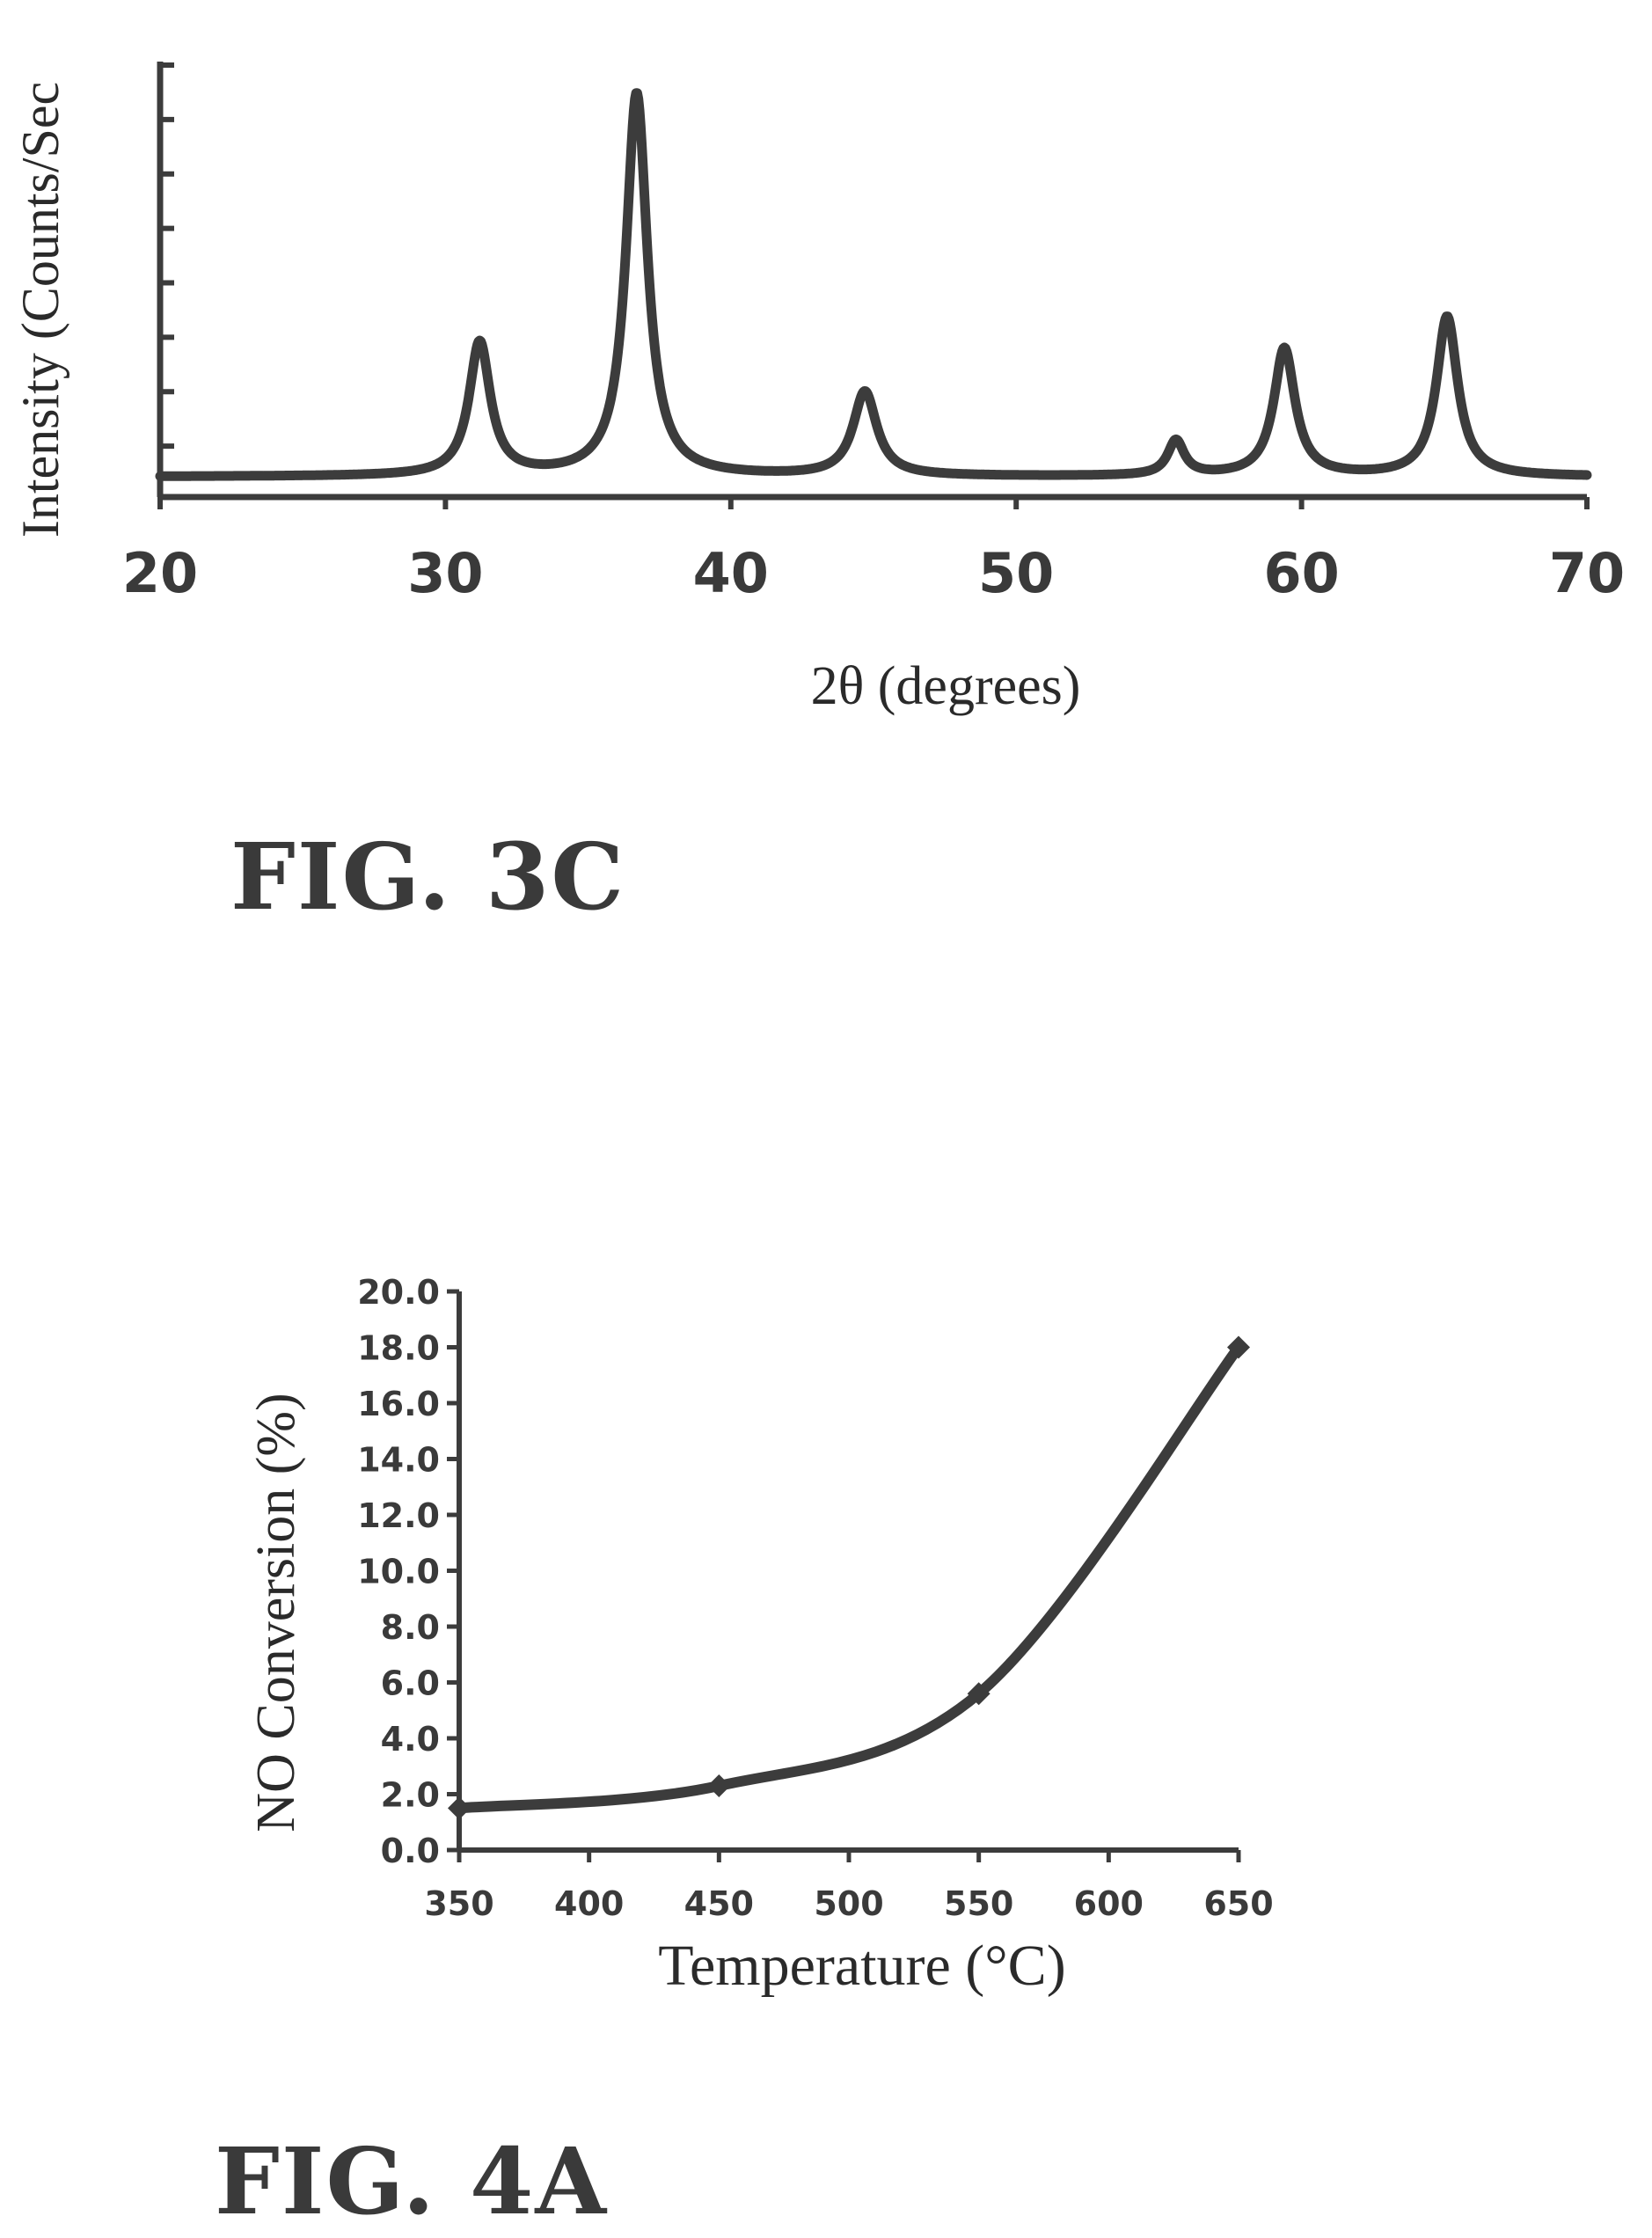 The width and height of the screenshot is (1652, 2238). Describe the element at coordinates (861, 1966) in the screenshot. I see `conversion-x-axis-title: Temperature (°C)` at that location.